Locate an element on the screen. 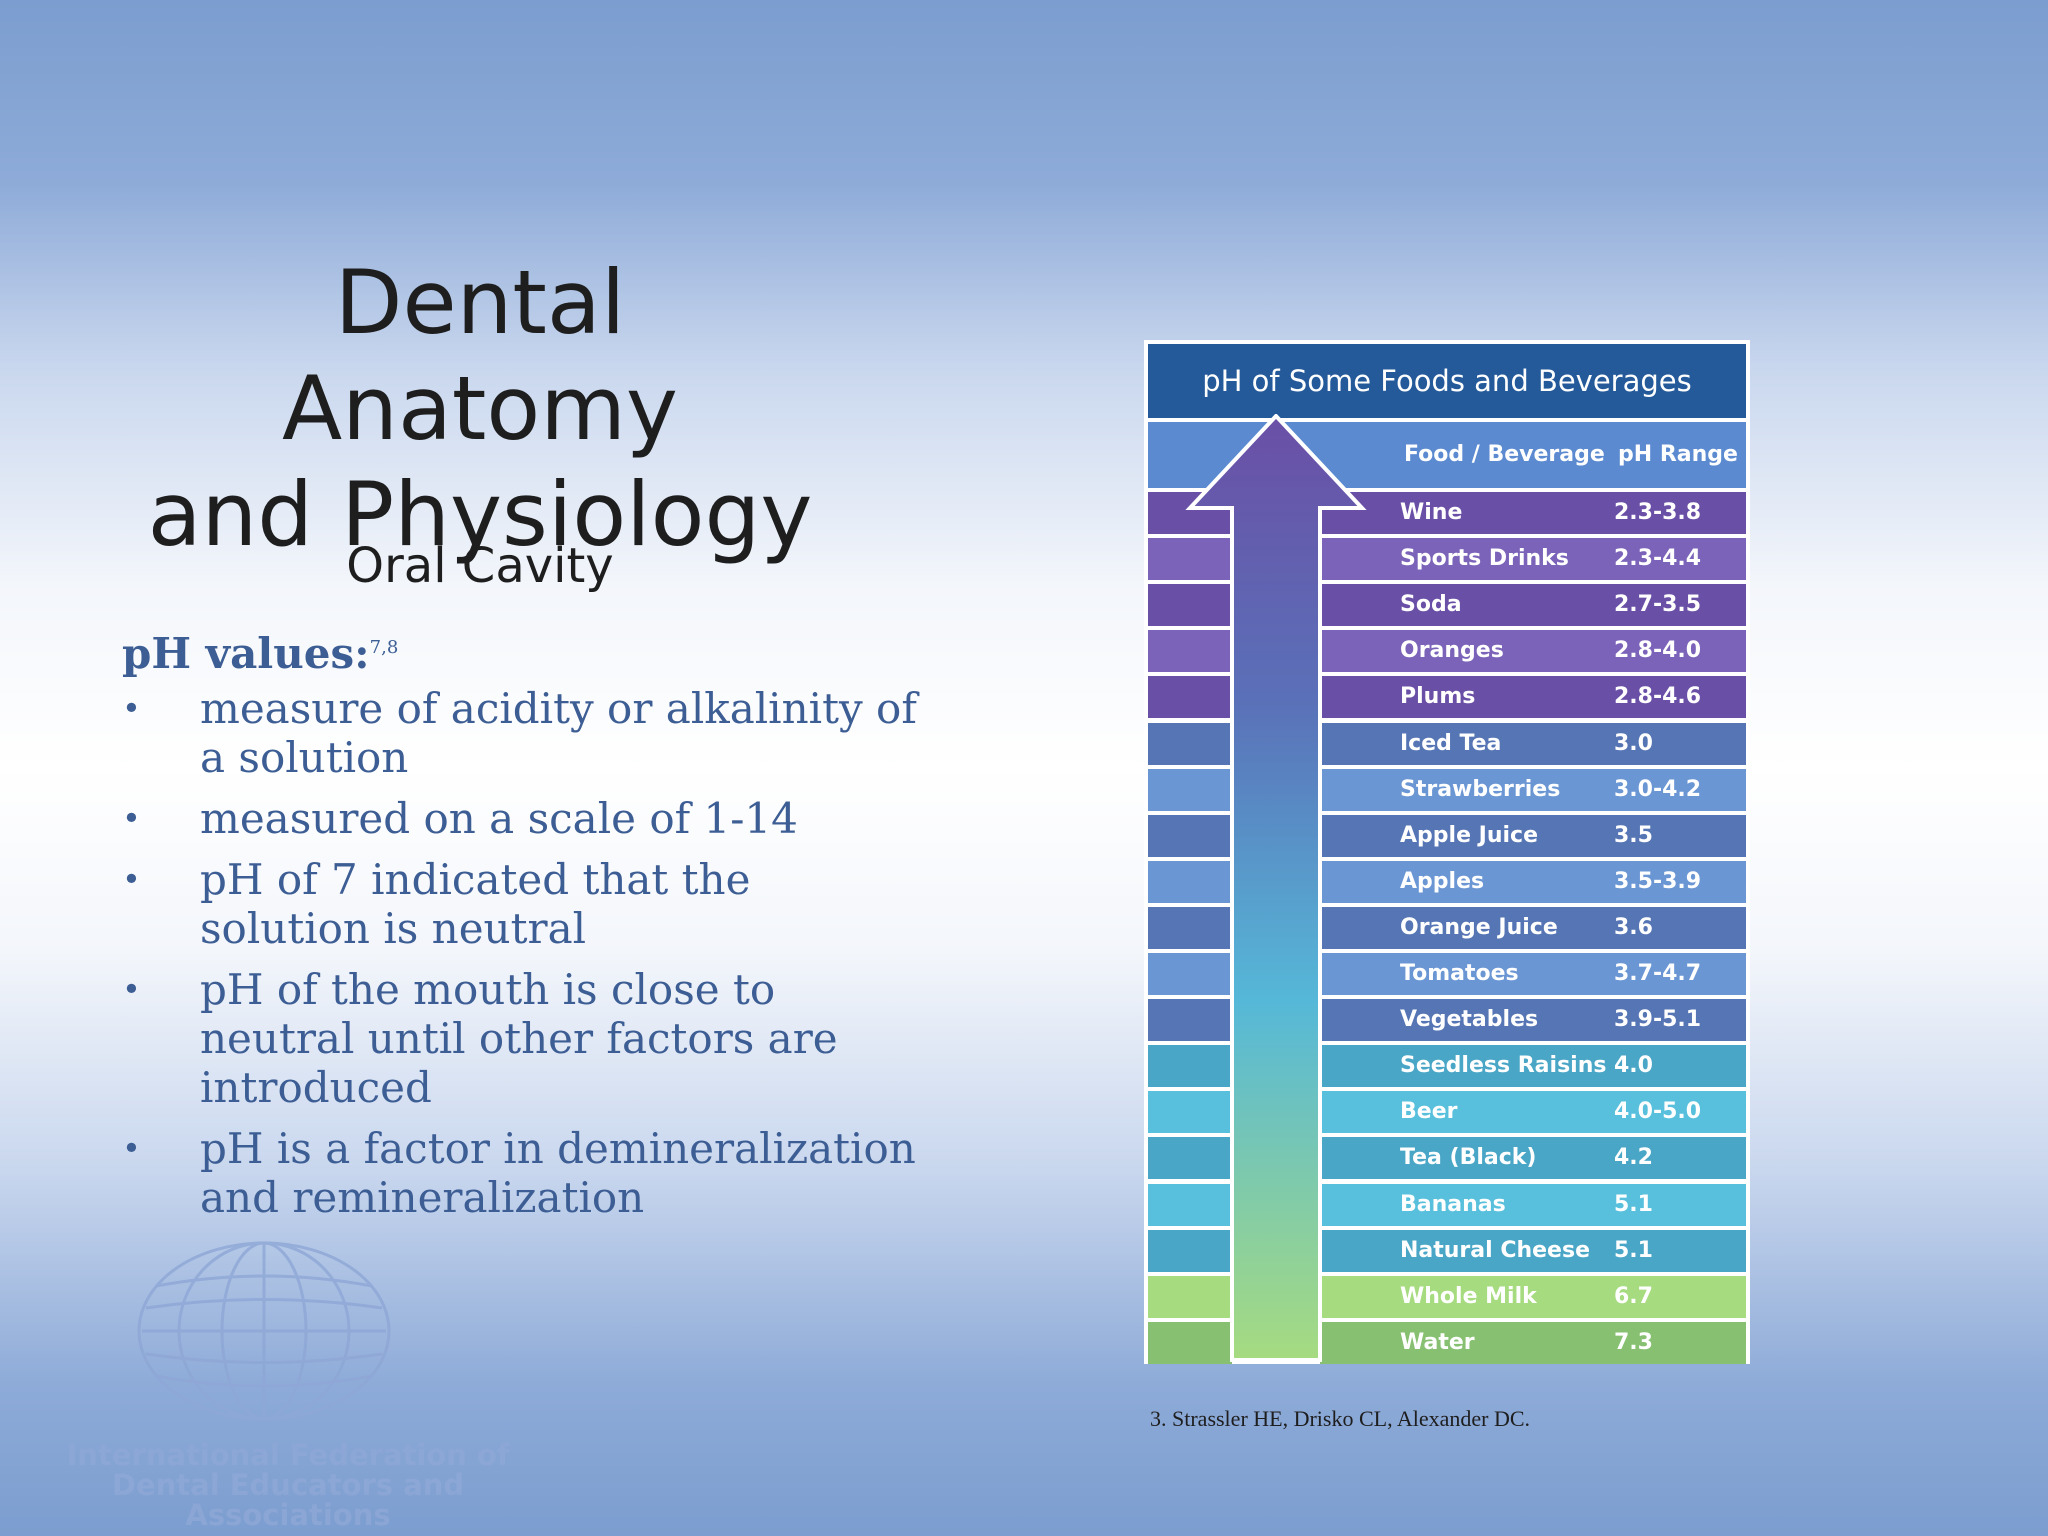  slide-title: Dental Anatomy and Physiology is located at coordinates (480, 409).